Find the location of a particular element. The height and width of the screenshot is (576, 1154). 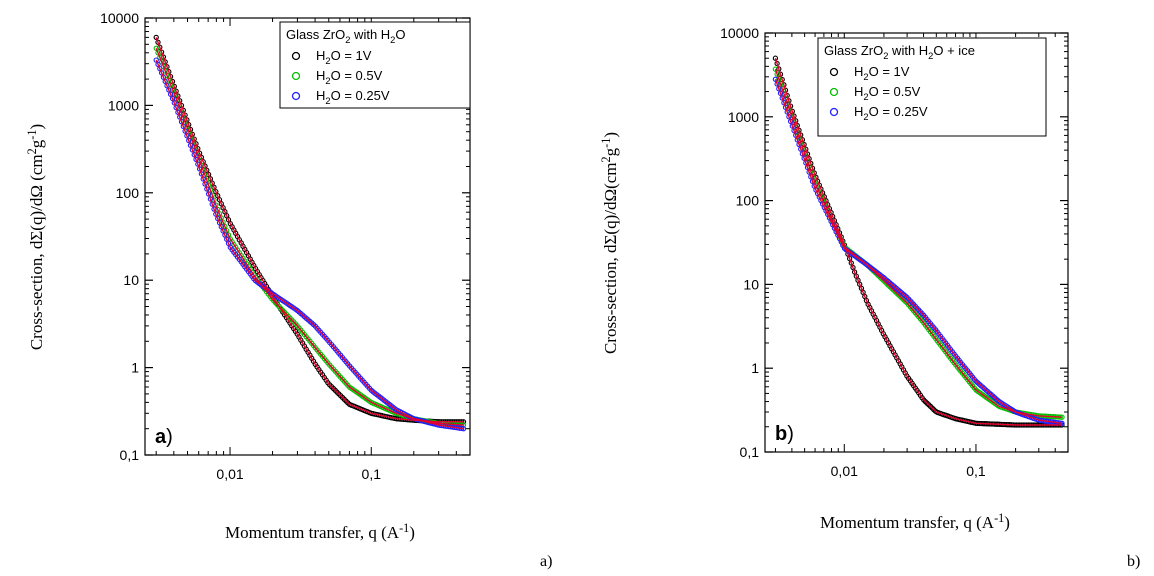

legend-title: Glass ZrO2 with H2O + ice is located at coordinates (899, 52).